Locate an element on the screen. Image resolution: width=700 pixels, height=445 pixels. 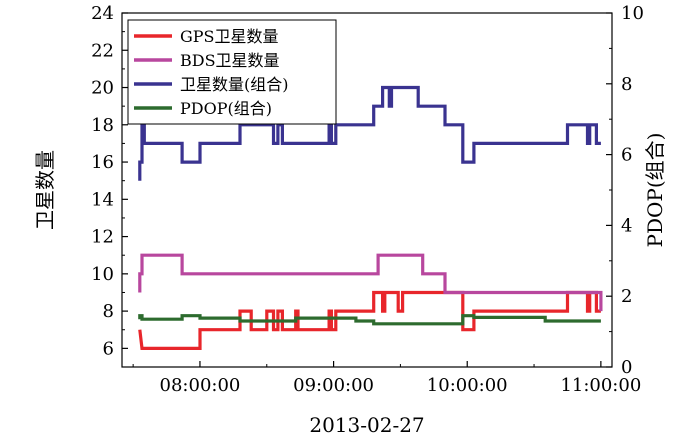
y-left-tick-label: 18 is located at coordinates (102, 125).